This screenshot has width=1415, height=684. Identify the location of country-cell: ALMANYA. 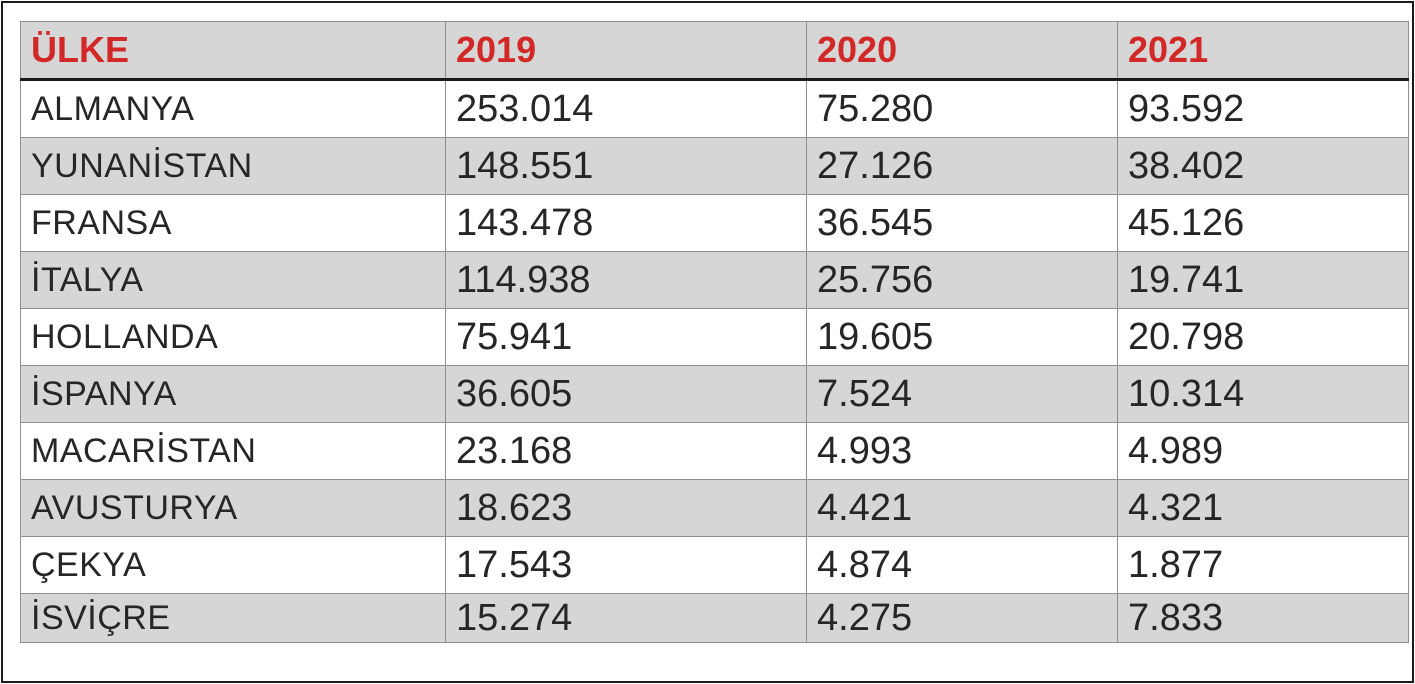
(233, 108).